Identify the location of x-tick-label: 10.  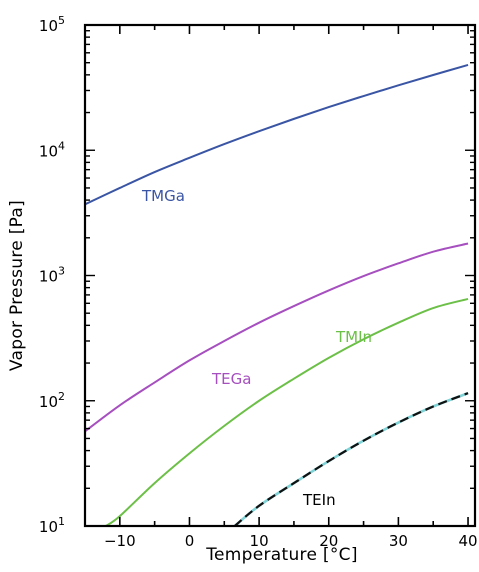
(259, 541).